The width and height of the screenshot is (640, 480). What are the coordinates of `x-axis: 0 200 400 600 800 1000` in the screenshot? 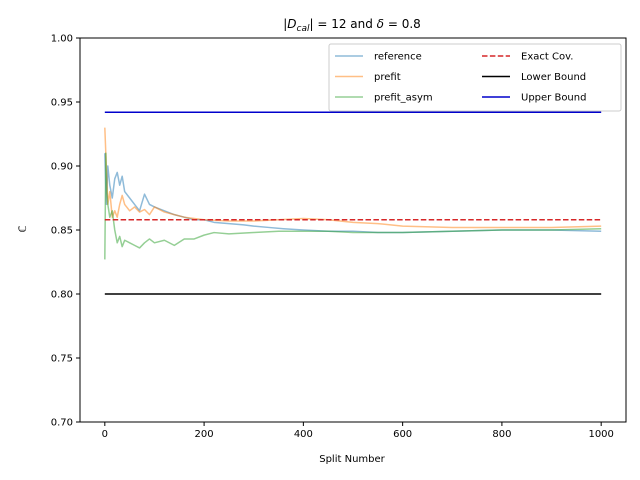 It's located at (358, 431).